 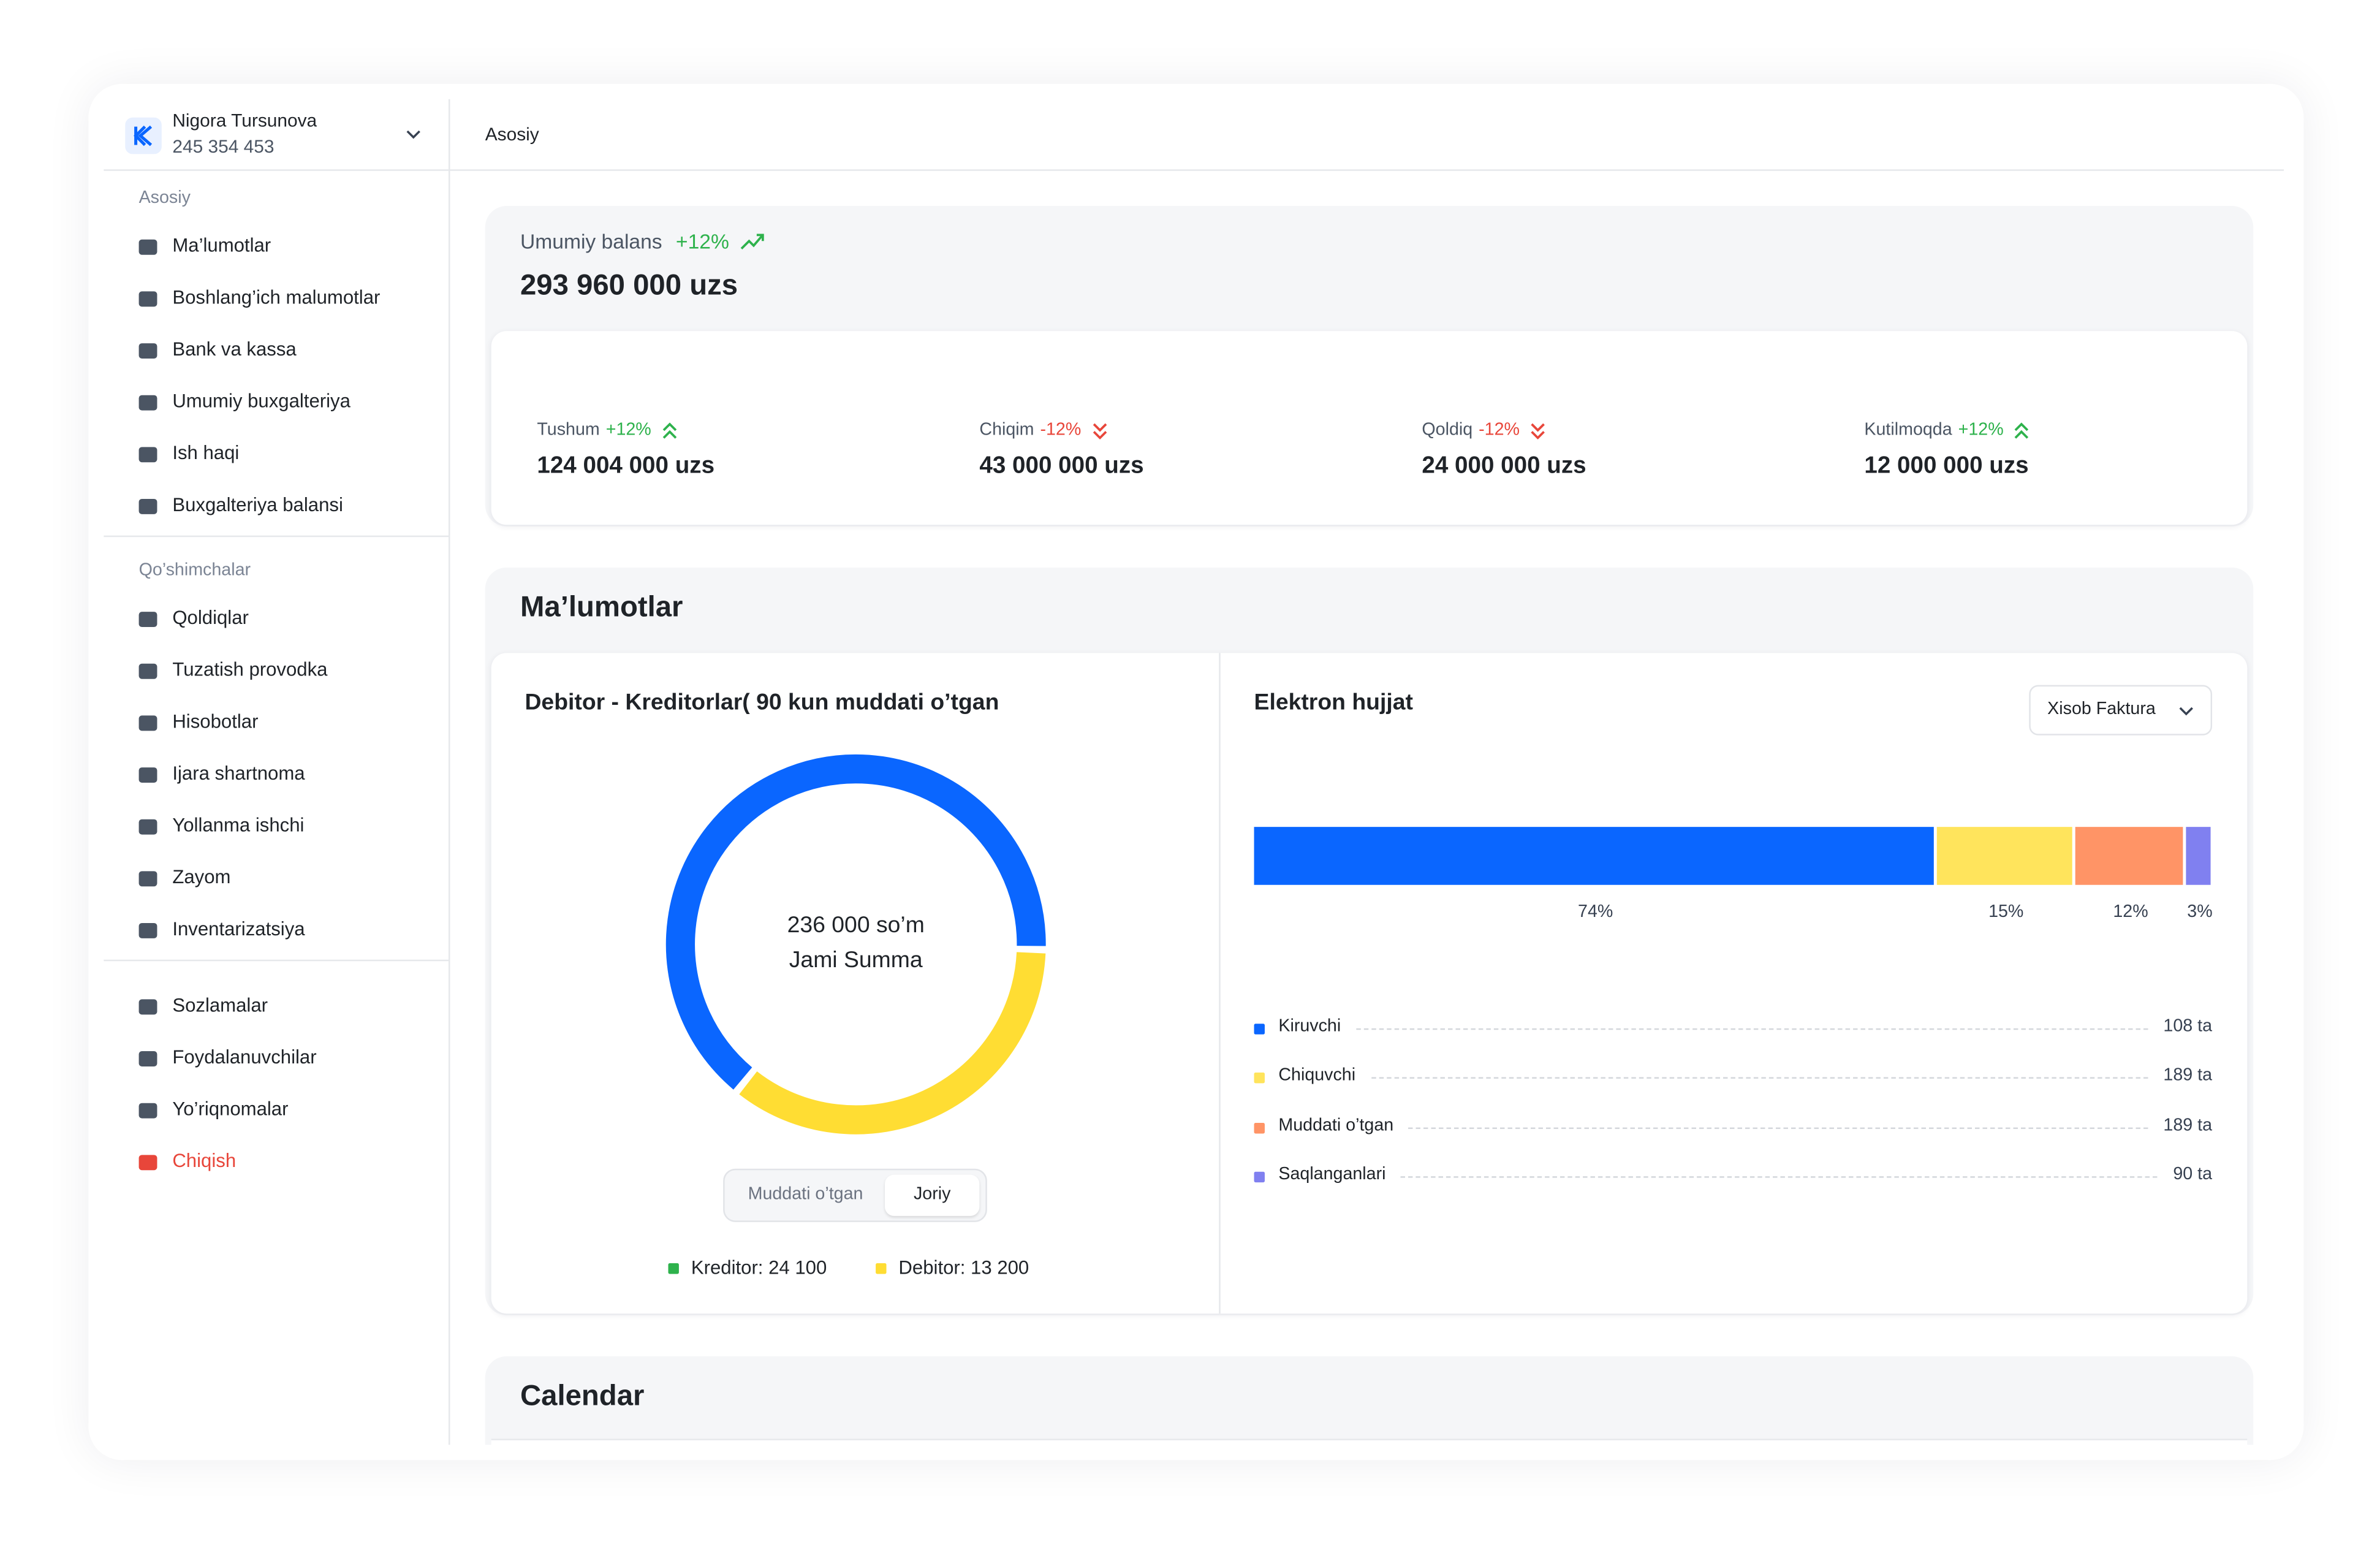 I want to click on nav-item: Hisobotlar, so click(x=215, y=721).